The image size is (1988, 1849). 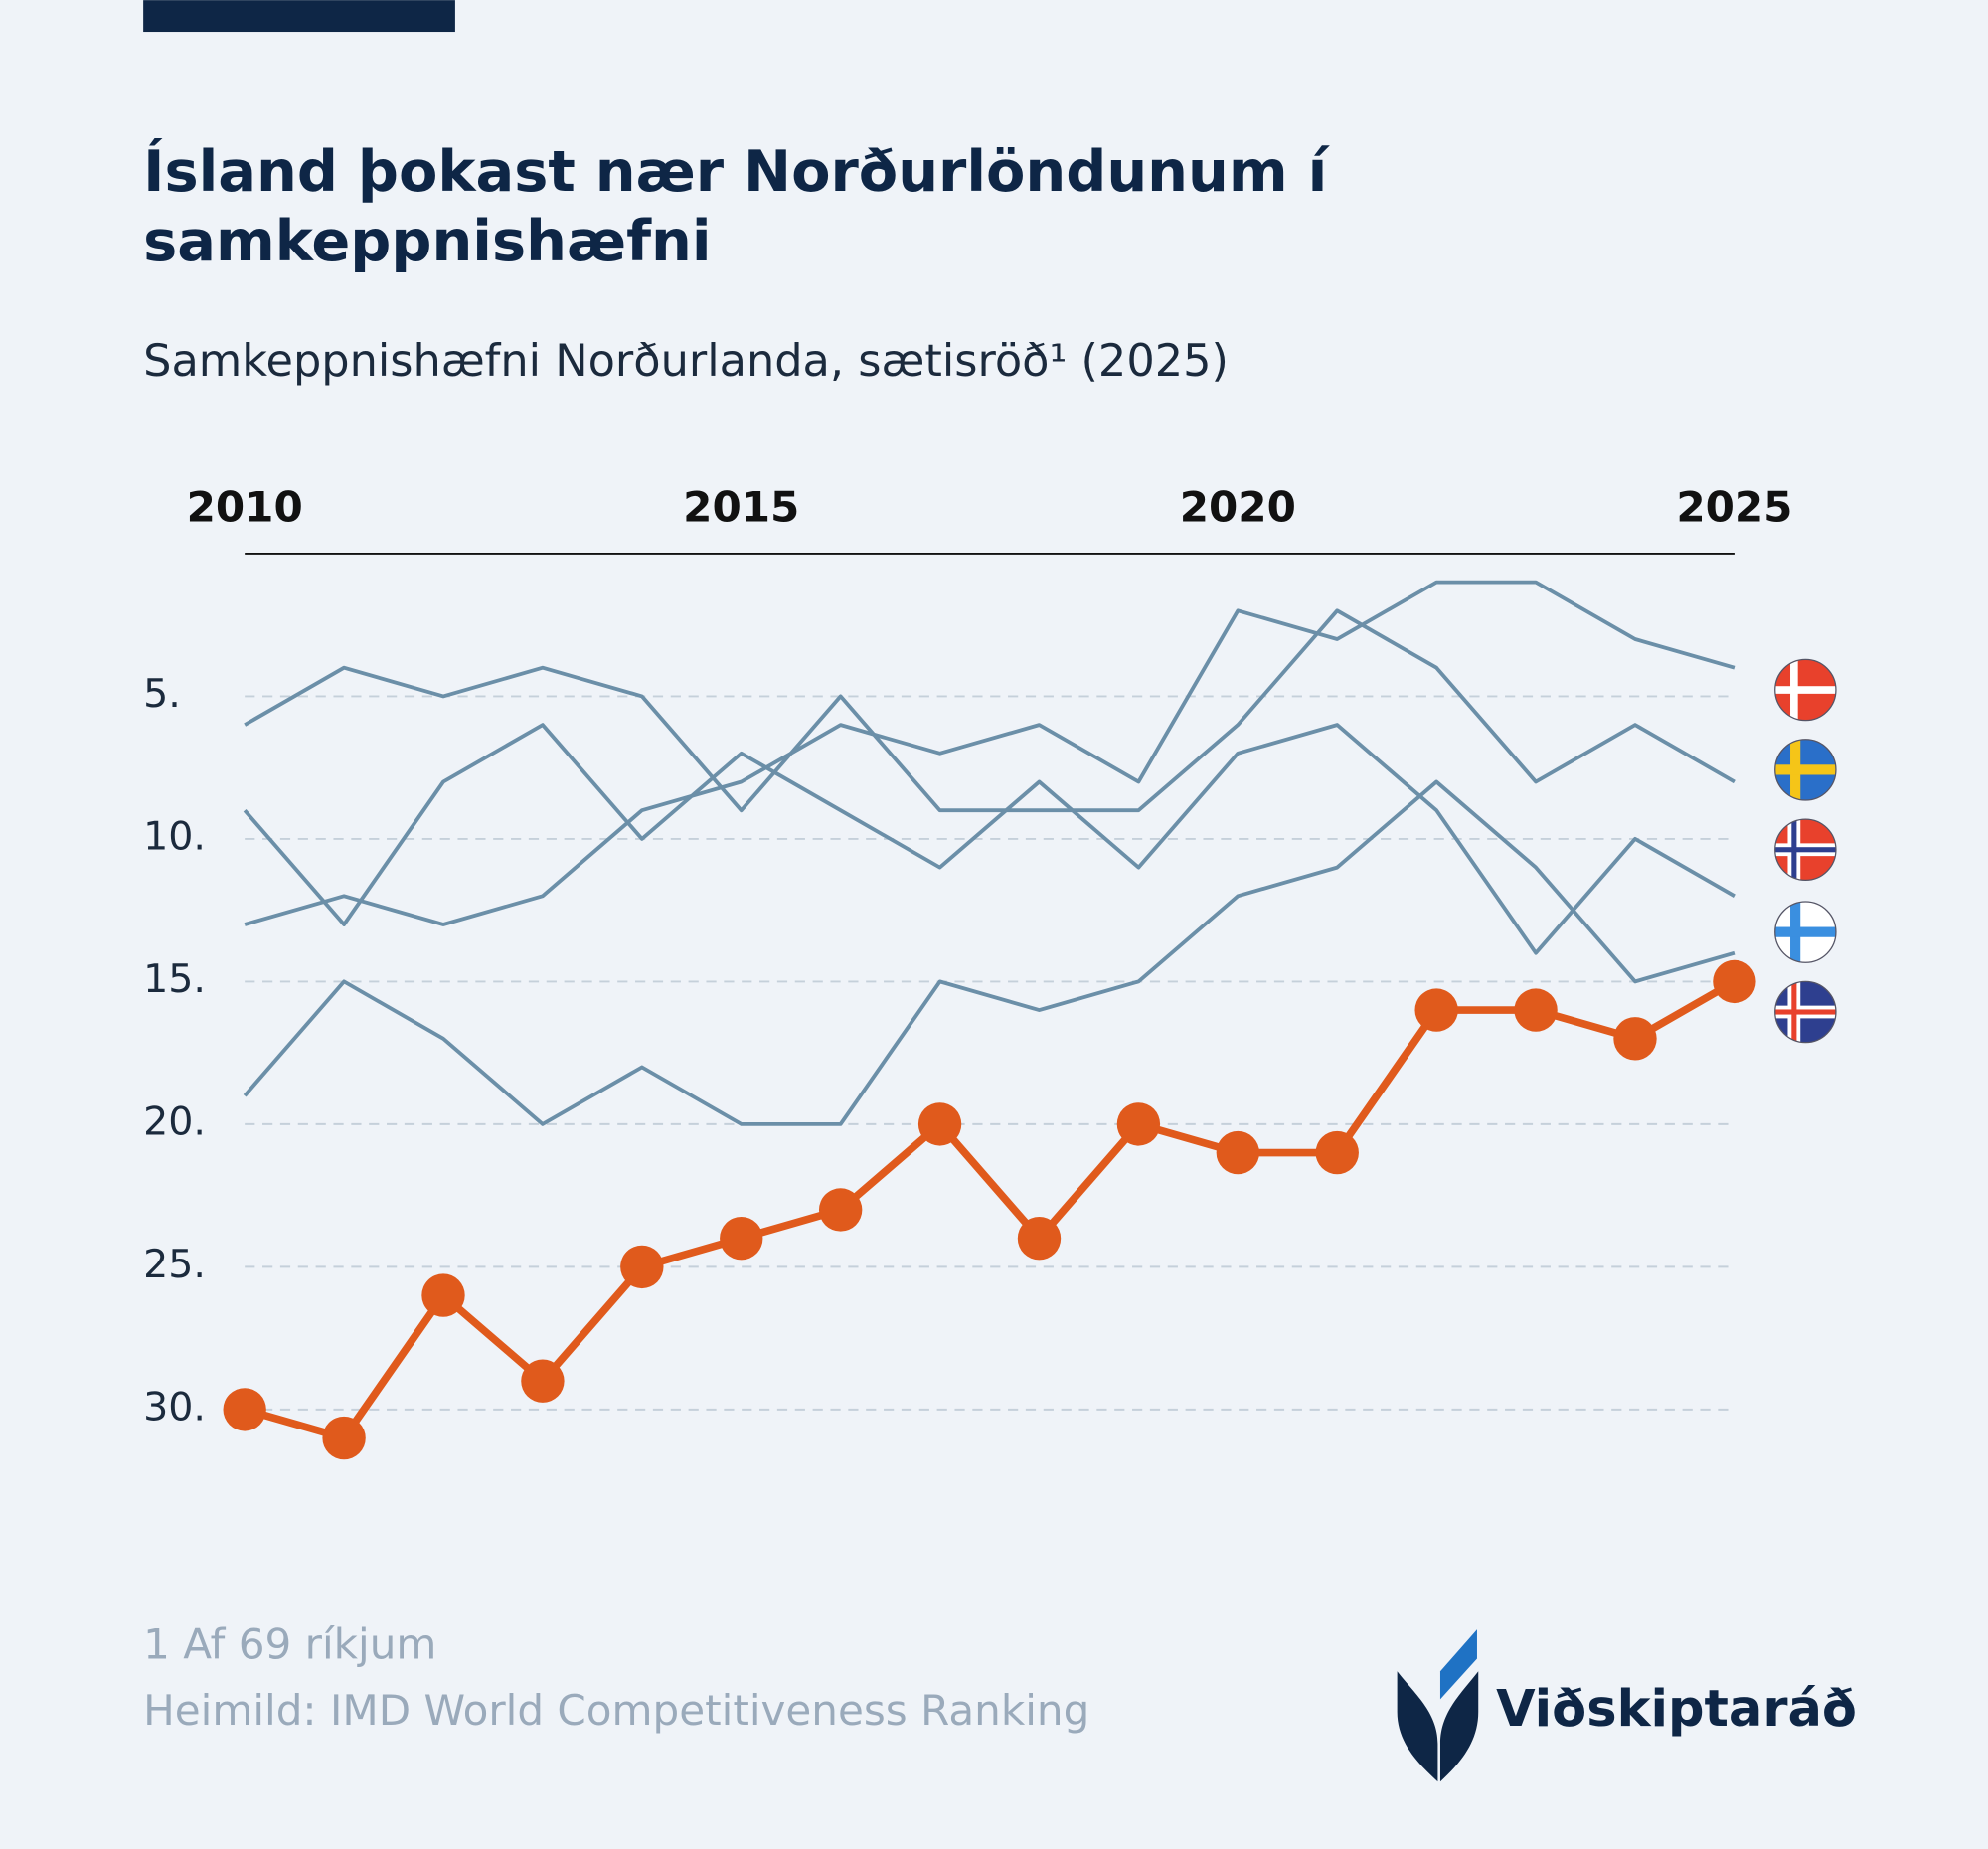 What do you see at coordinates (174, 979) in the screenshot?
I see `y-tick-label: 15.` at bounding box center [174, 979].